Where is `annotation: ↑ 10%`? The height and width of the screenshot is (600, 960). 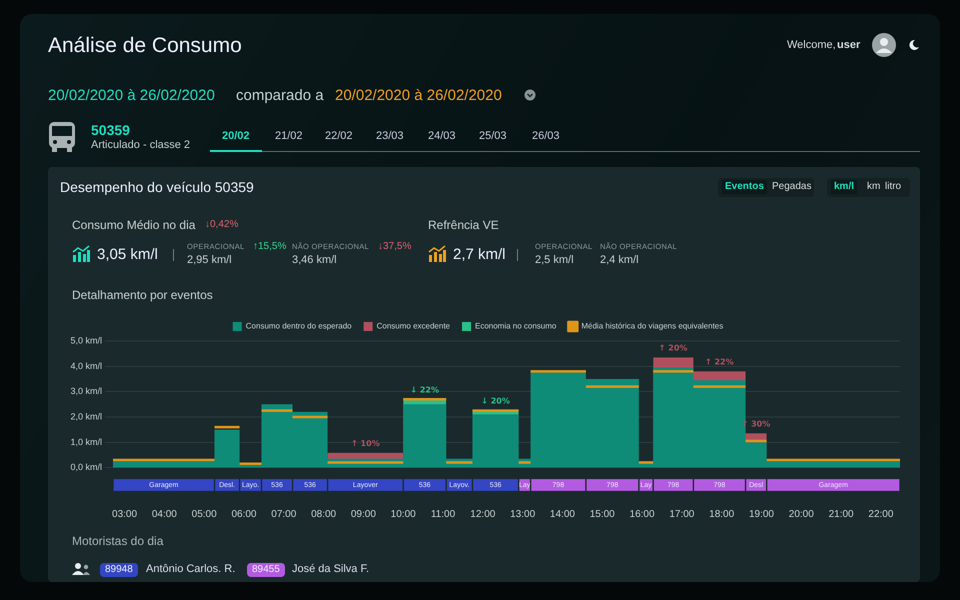 annotation: ↑ 10% is located at coordinates (365, 443).